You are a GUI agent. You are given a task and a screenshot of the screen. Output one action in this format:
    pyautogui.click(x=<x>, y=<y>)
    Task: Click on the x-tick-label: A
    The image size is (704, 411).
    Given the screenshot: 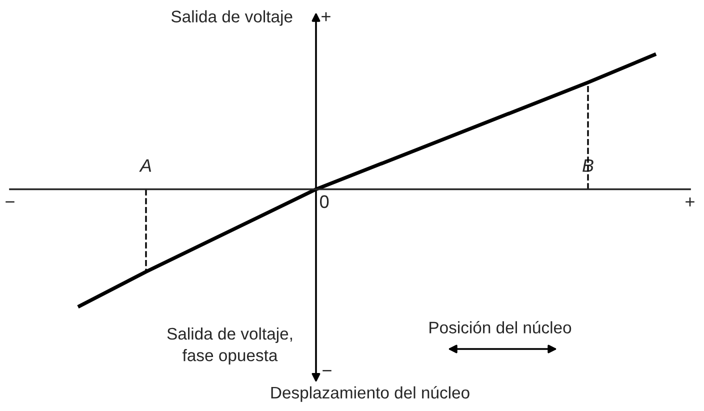 What is the action you would take?
    pyautogui.click(x=145, y=165)
    